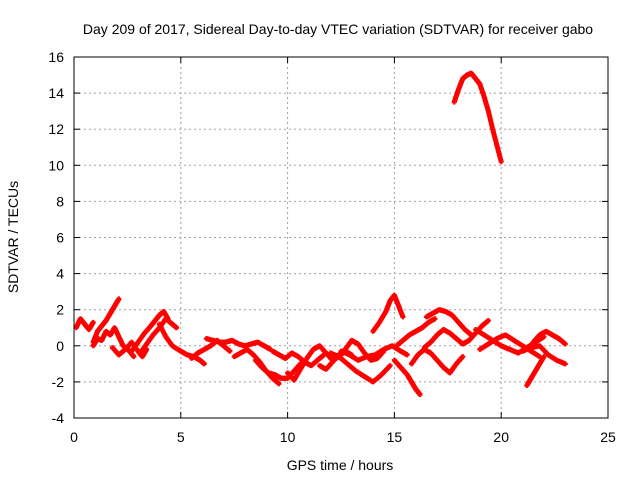 The image size is (640, 480). What do you see at coordinates (395, 437) in the screenshot?
I see `x-tick-label: 15` at bounding box center [395, 437].